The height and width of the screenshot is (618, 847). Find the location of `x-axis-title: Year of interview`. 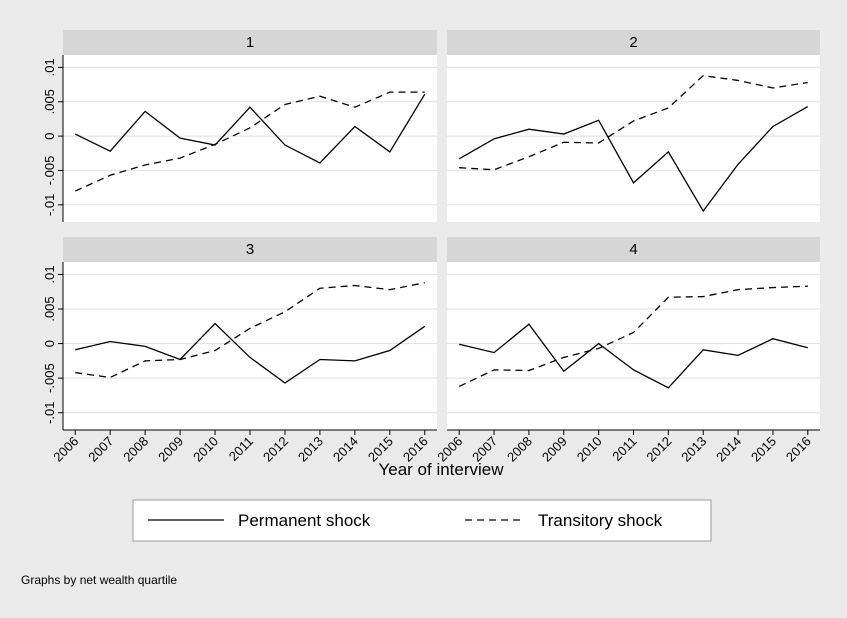

x-axis-title: Year of interview is located at coordinates (441, 469).